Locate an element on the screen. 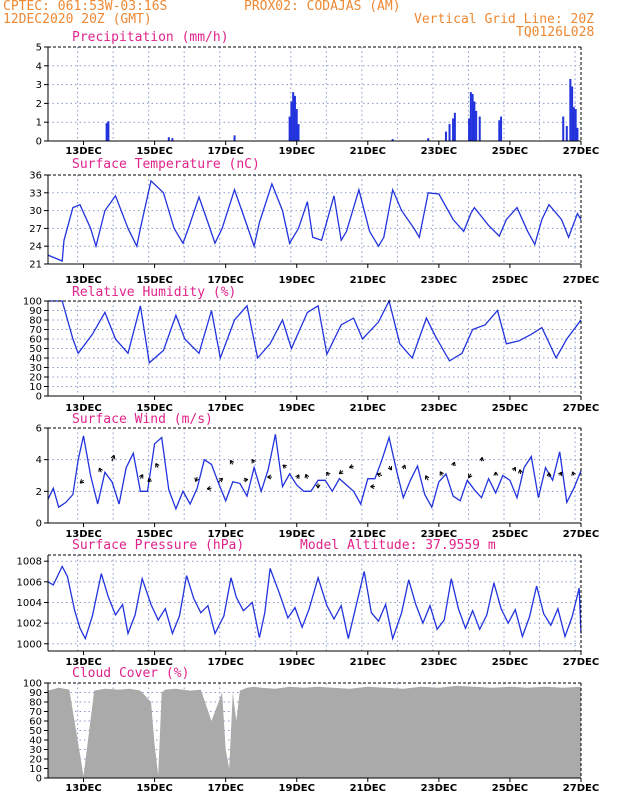  chart-4-xtick-label: 13DEC is located at coordinates (83, 662).